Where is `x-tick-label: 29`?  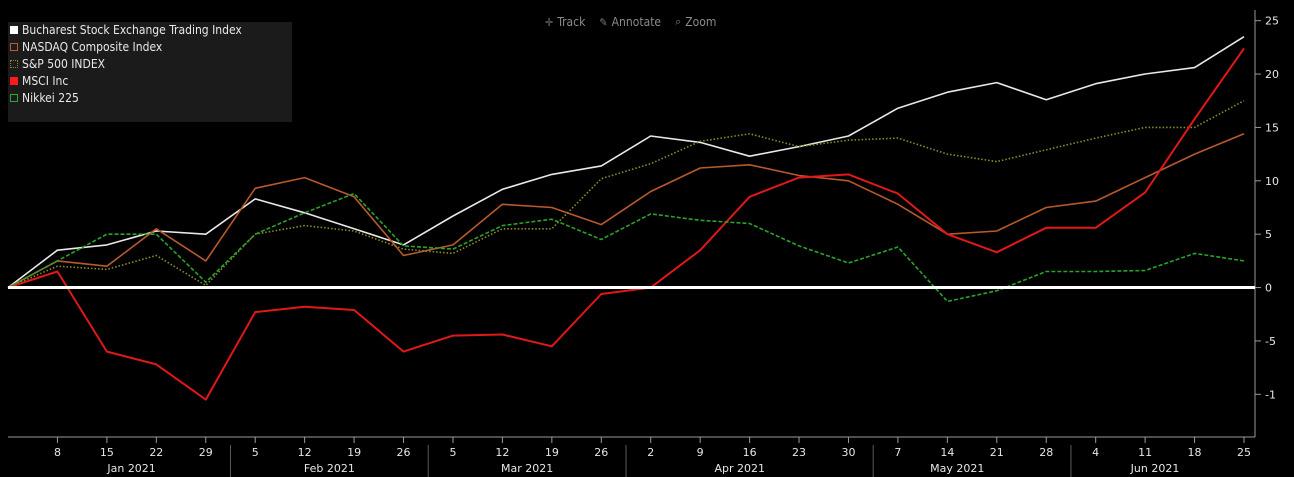 x-tick-label: 29 is located at coordinates (206, 452).